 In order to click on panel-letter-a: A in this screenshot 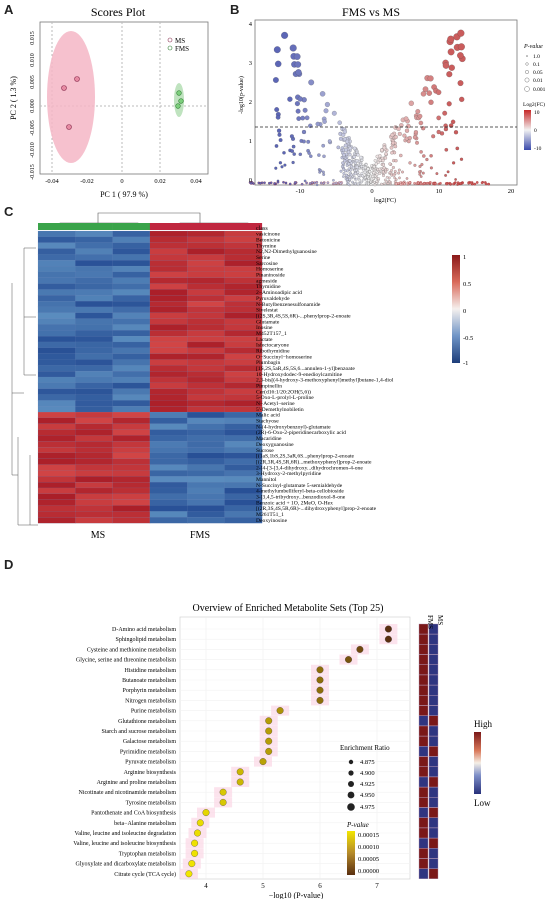, I will do `click(9, 9)`.